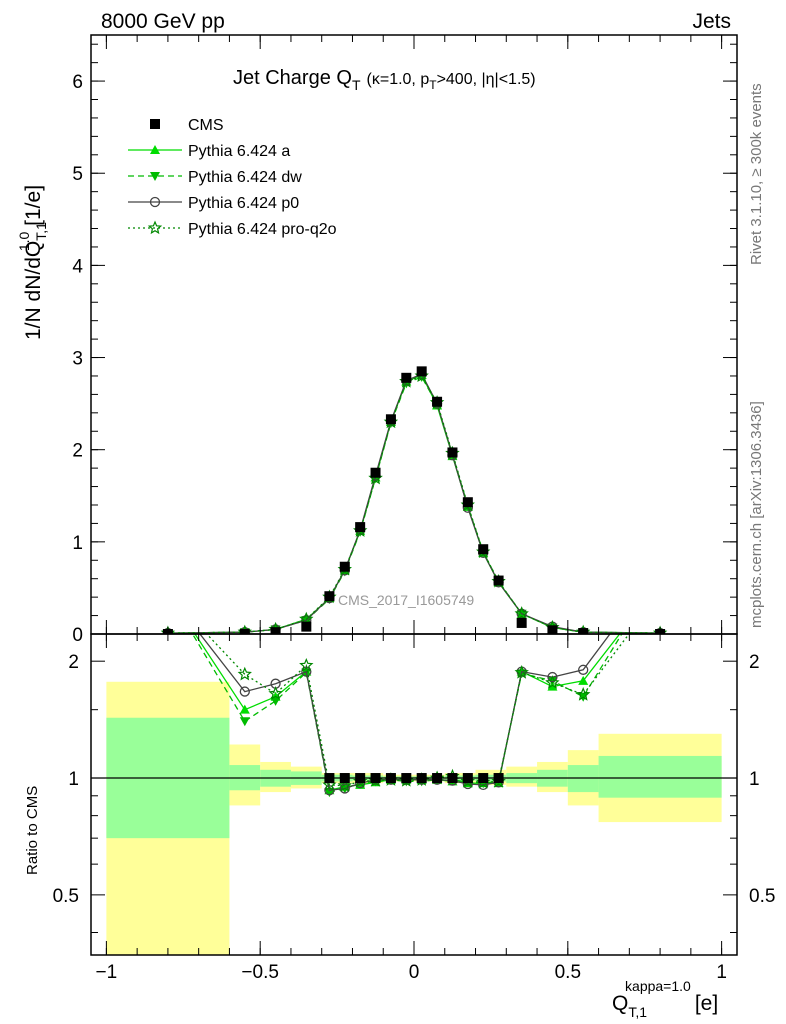  What do you see at coordinates (206, 125) in the screenshot?
I see `legend-cms-label: CMS` at bounding box center [206, 125].